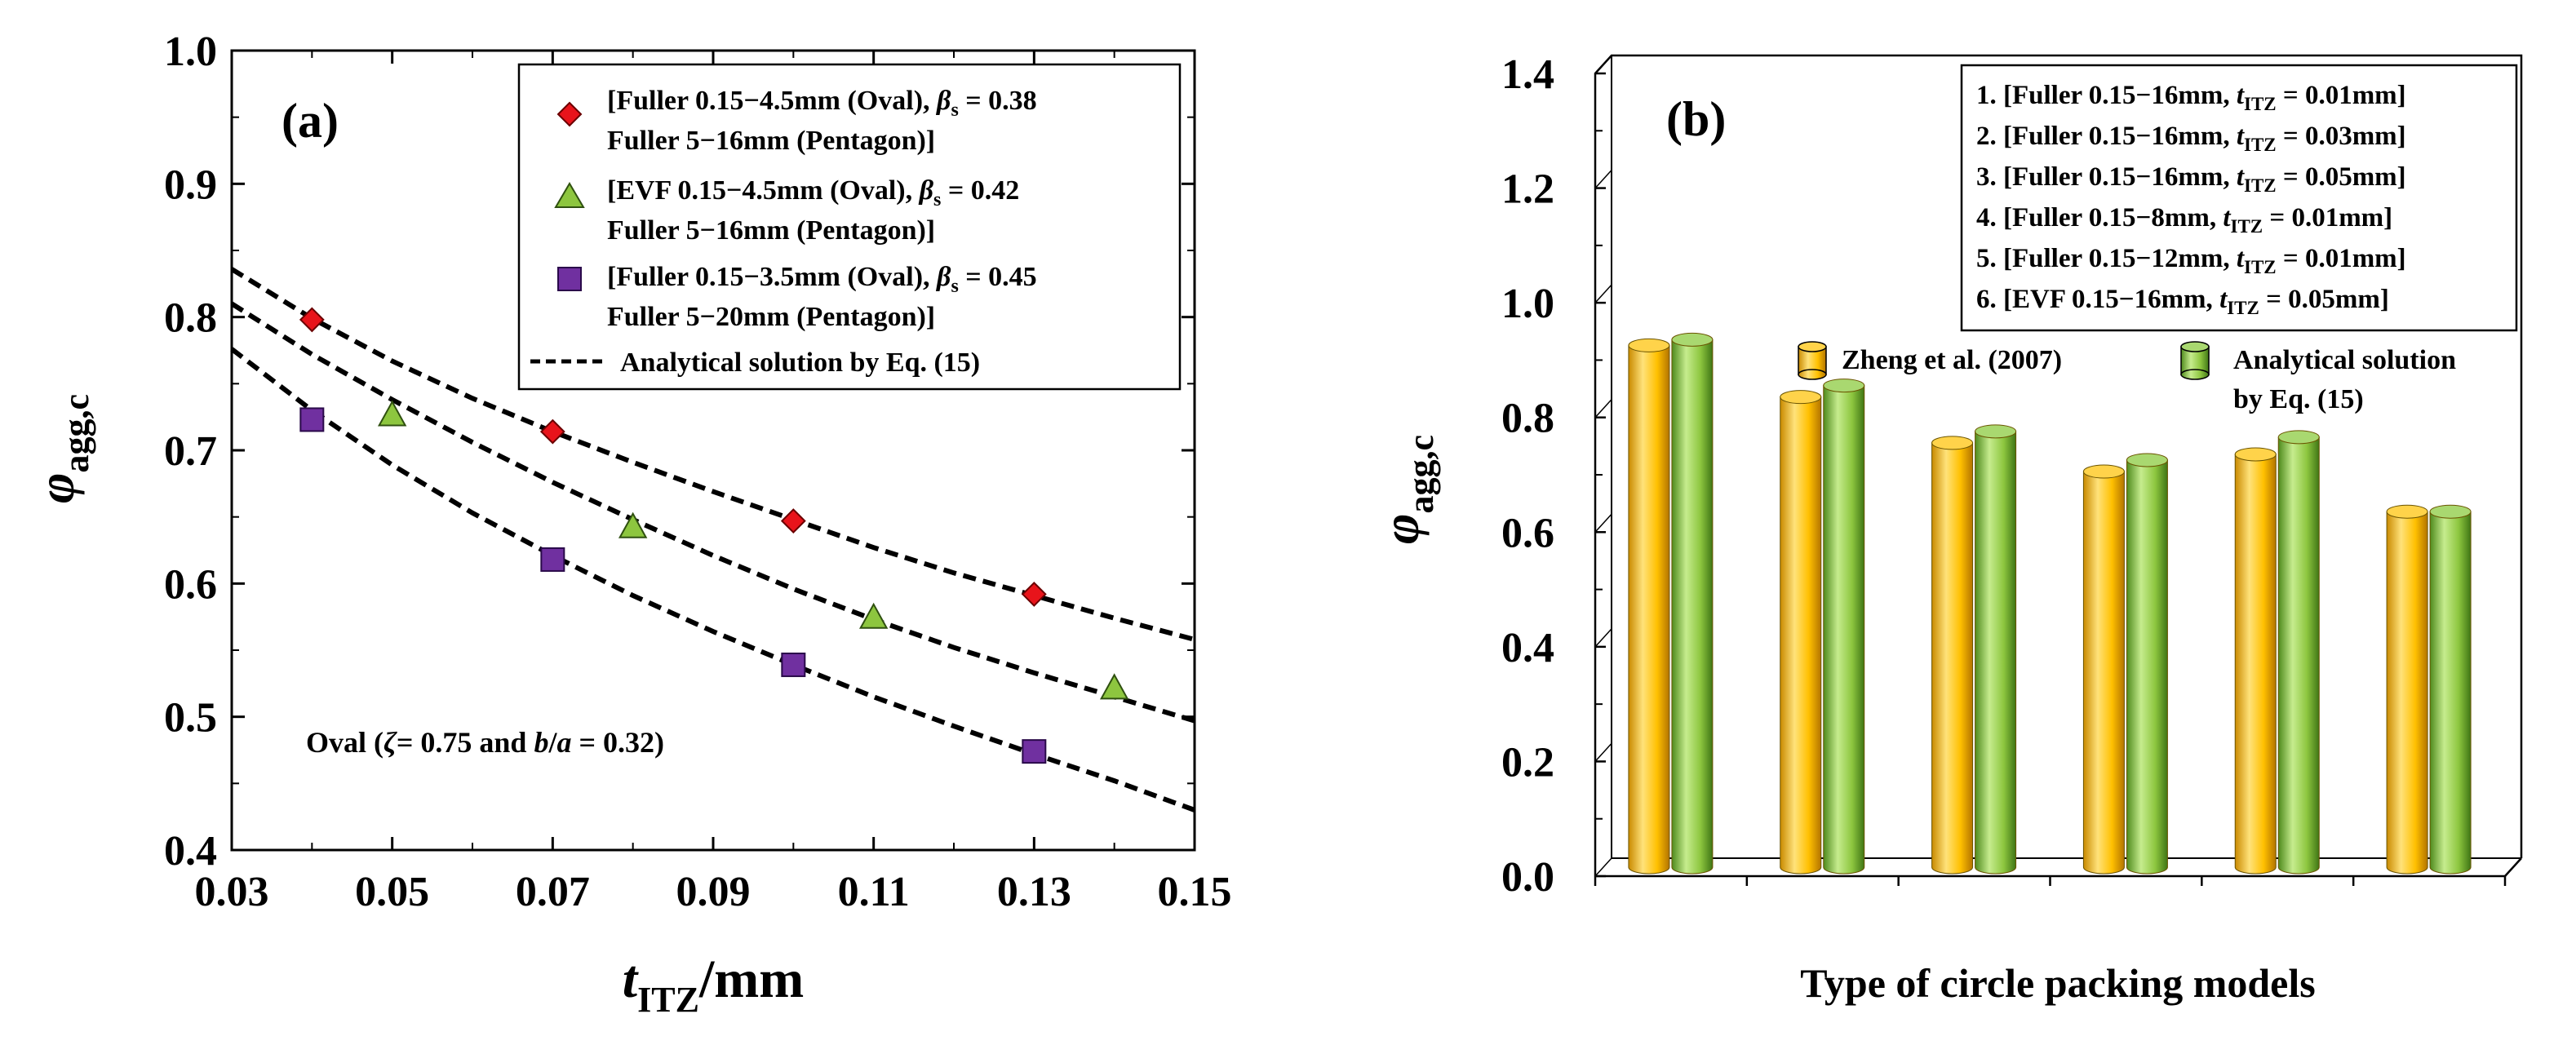 The width and height of the screenshot is (2576, 1045). What do you see at coordinates (1195, 892) in the screenshot?
I see `x-tick-label: 0.15` at bounding box center [1195, 892].